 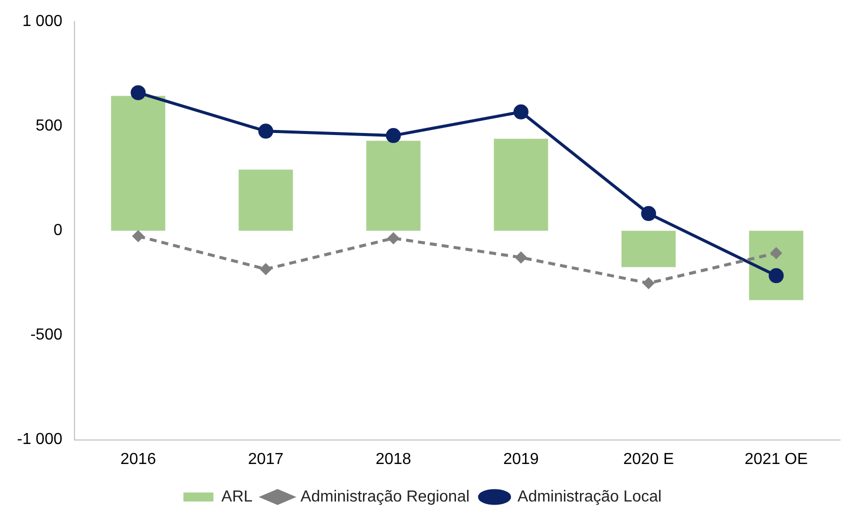 What do you see at coordinates (49, 126) in the screenshot?
I see `y-tick-label: 500` at bounding box center [49, 126].